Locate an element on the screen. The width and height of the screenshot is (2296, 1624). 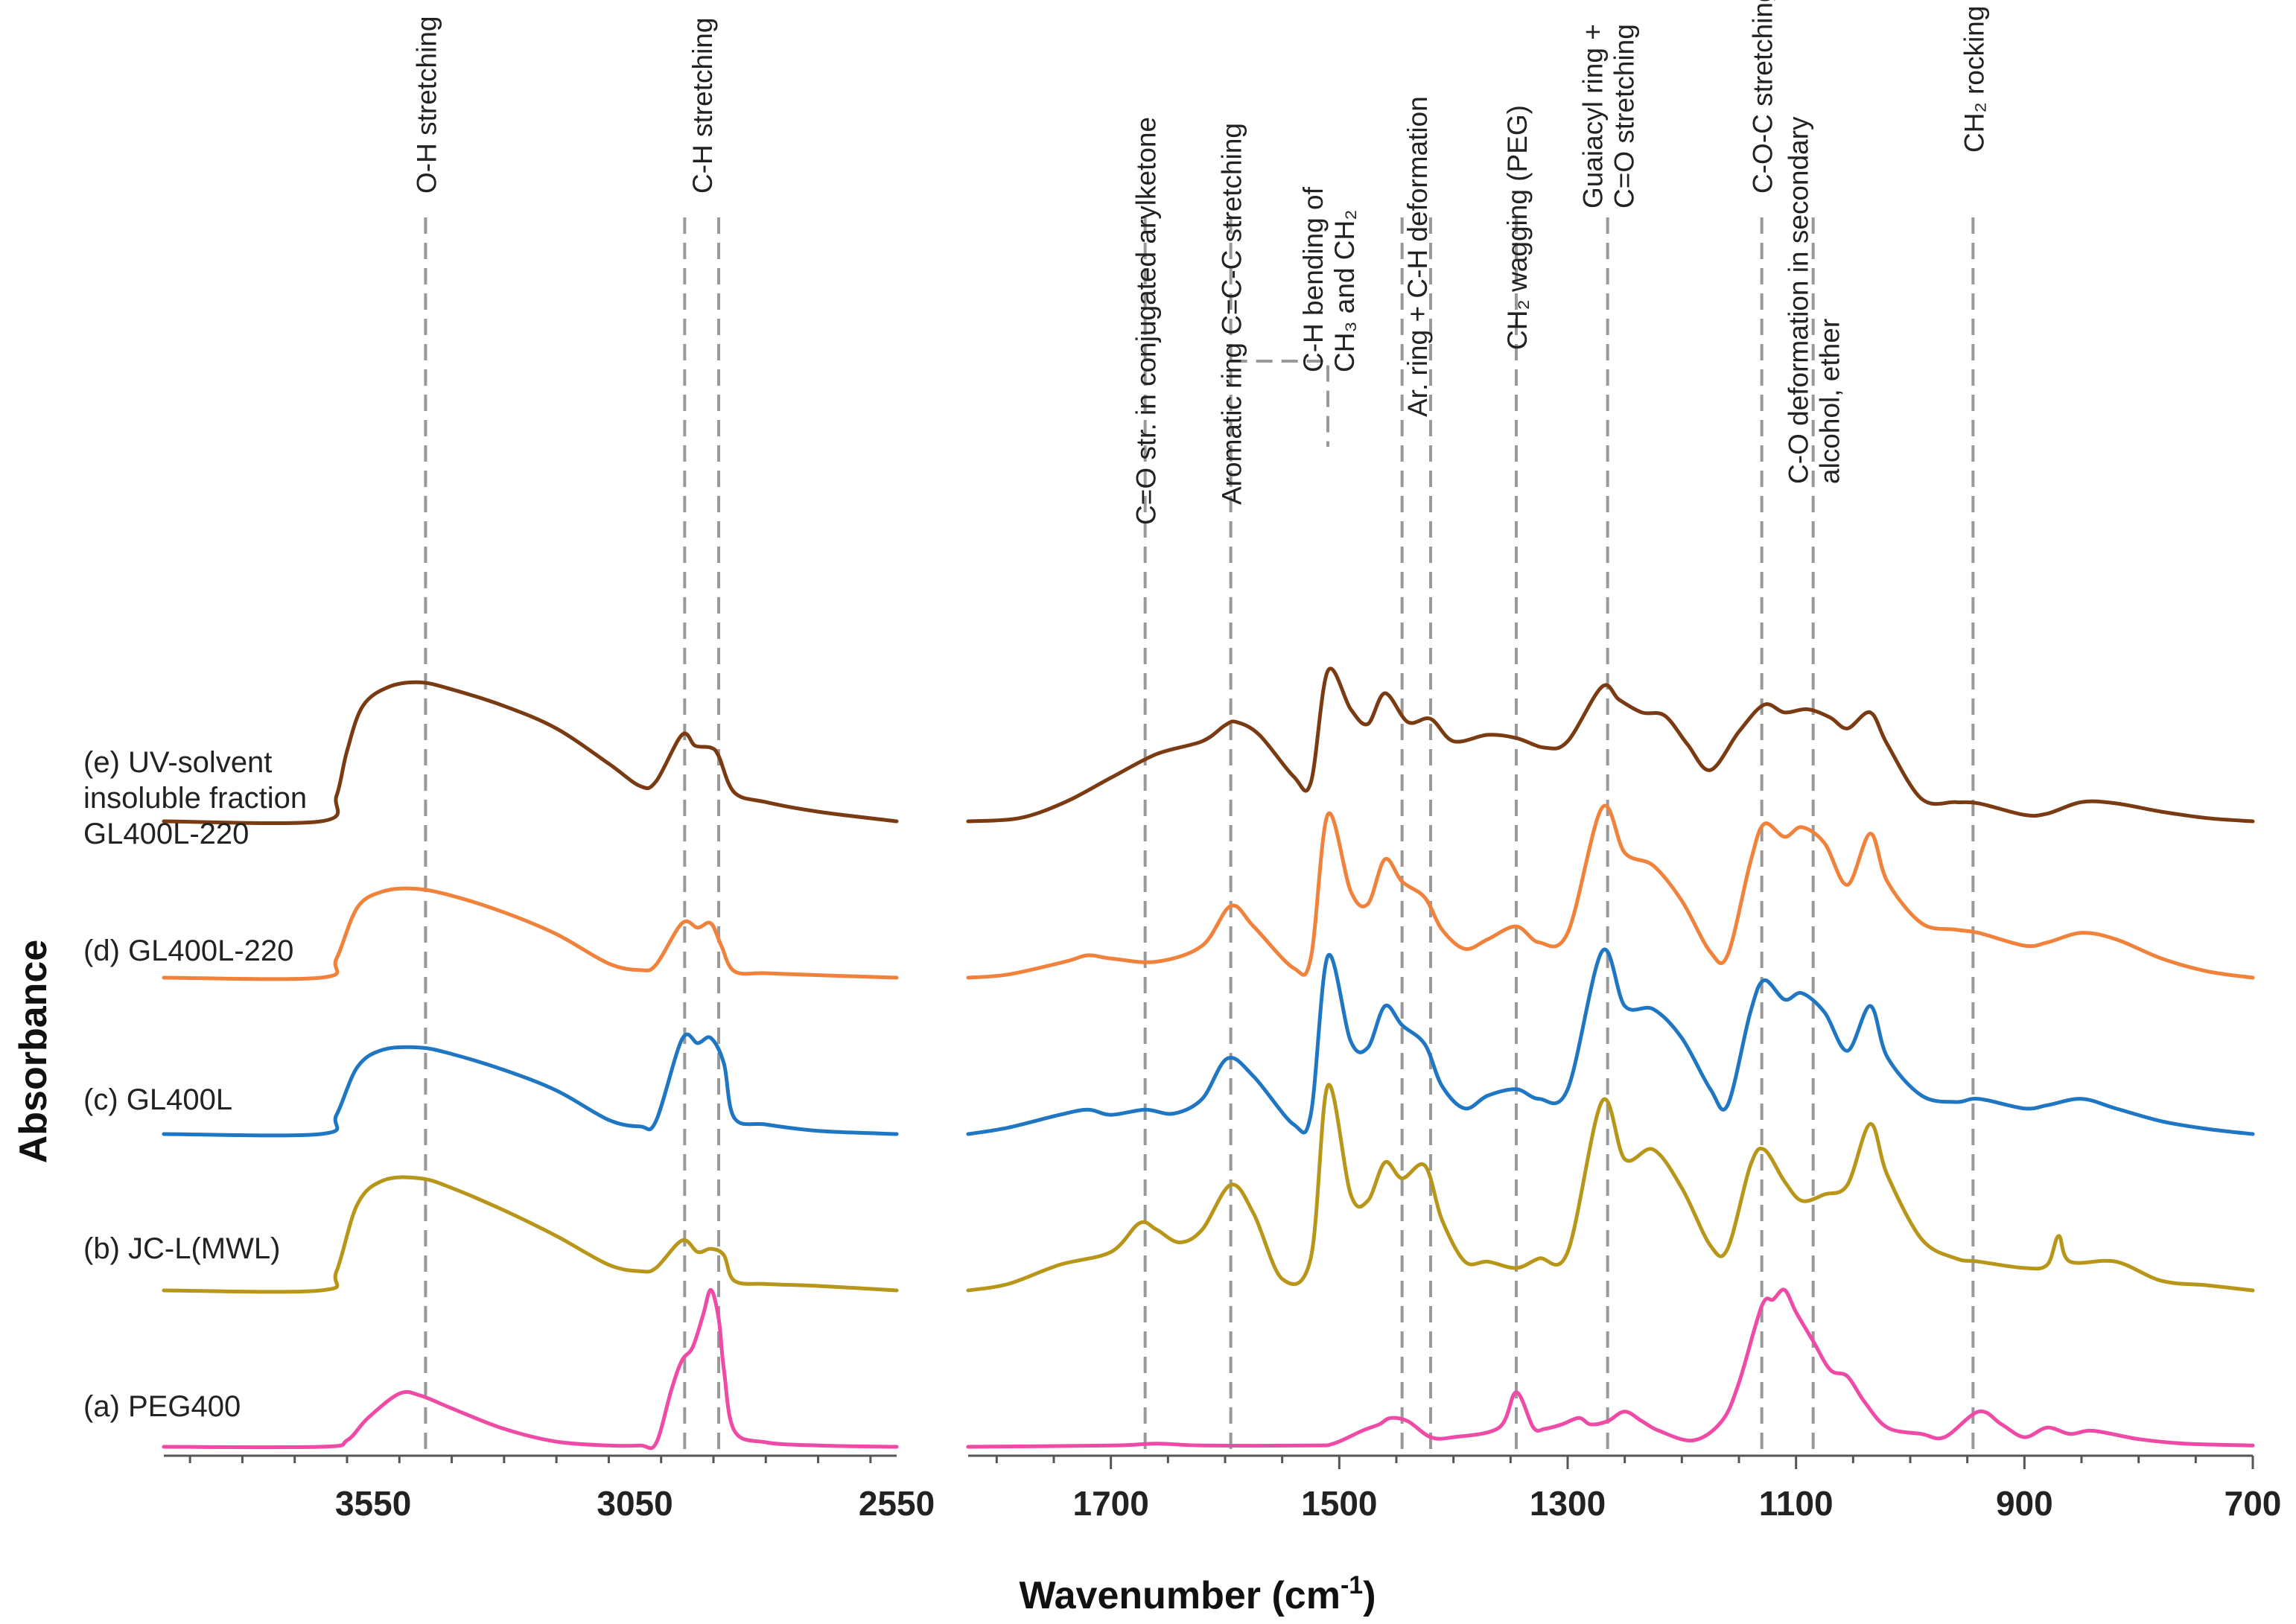
series-e-label: insoluble fraction is located at coordinates (195, 798).